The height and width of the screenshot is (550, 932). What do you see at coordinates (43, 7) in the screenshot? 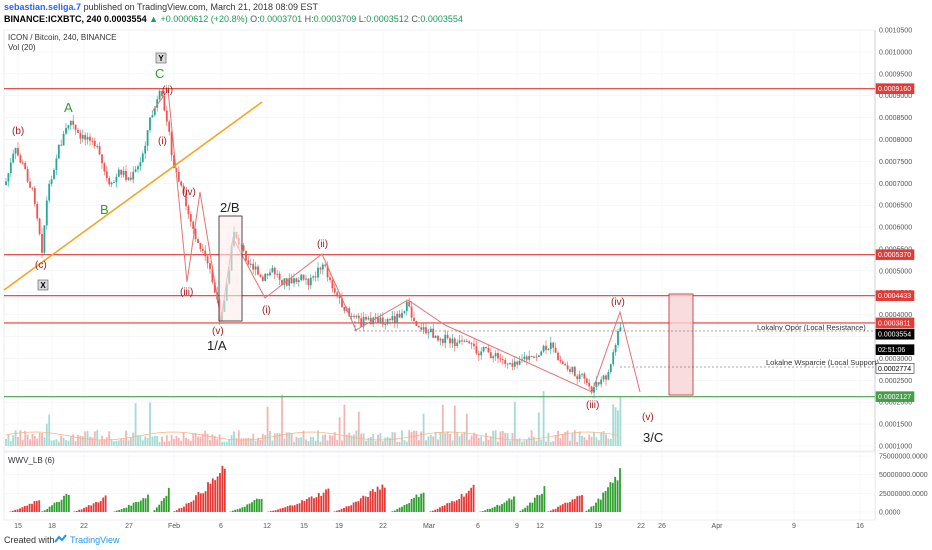
I see `author-link: sebastian.seliga.7` at bounding box center [43, 7].